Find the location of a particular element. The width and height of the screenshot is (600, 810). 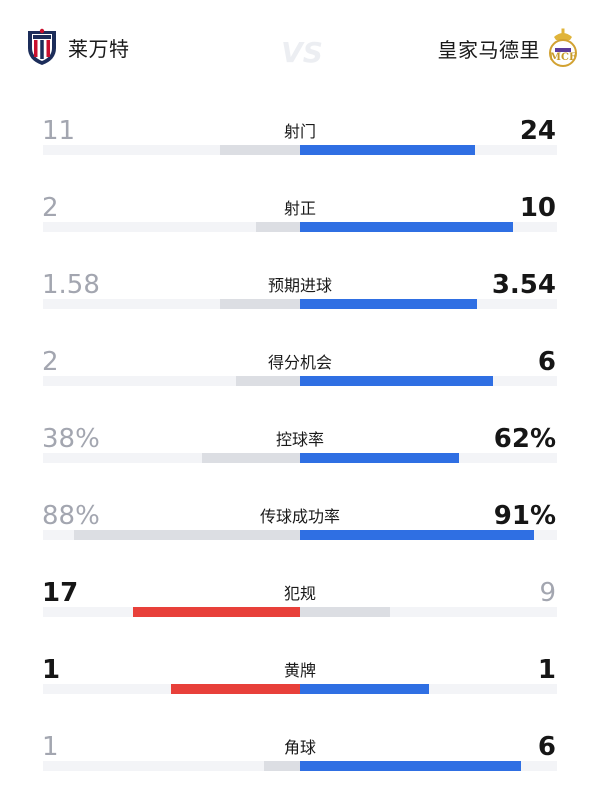

home-value: 38% is located at coordinates (71, 439).